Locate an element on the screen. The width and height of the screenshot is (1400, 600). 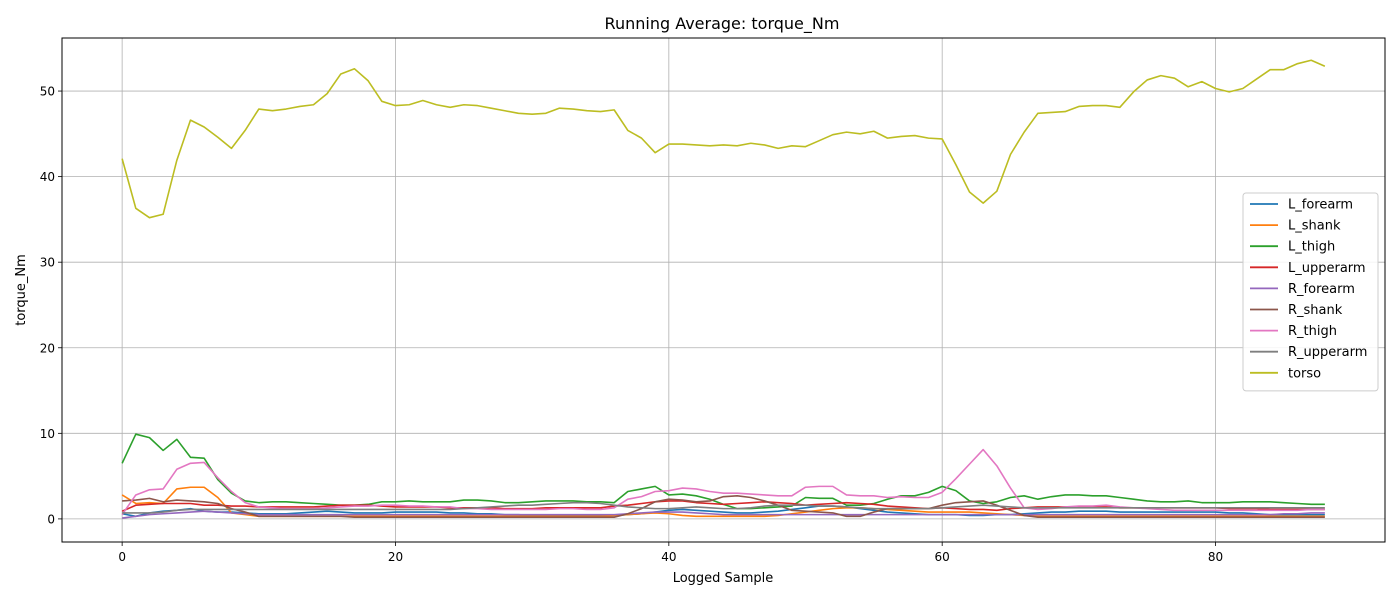
y-axis-label: torque_Nm is located at coordinates (21, 290).